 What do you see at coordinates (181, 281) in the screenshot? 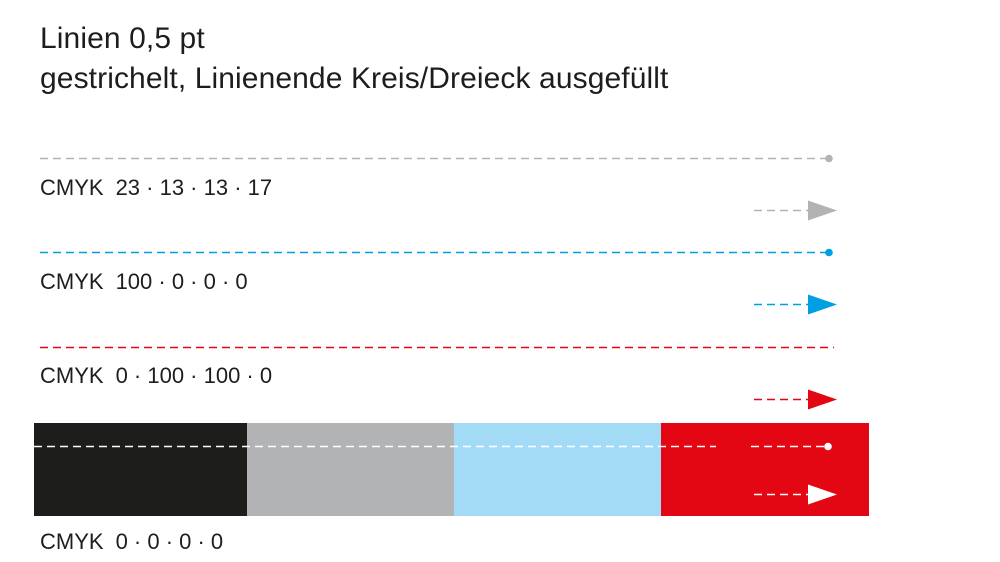
I see `cmyk-values: 100 · 0 · 0 · 0` at bounding box center [181, 281].